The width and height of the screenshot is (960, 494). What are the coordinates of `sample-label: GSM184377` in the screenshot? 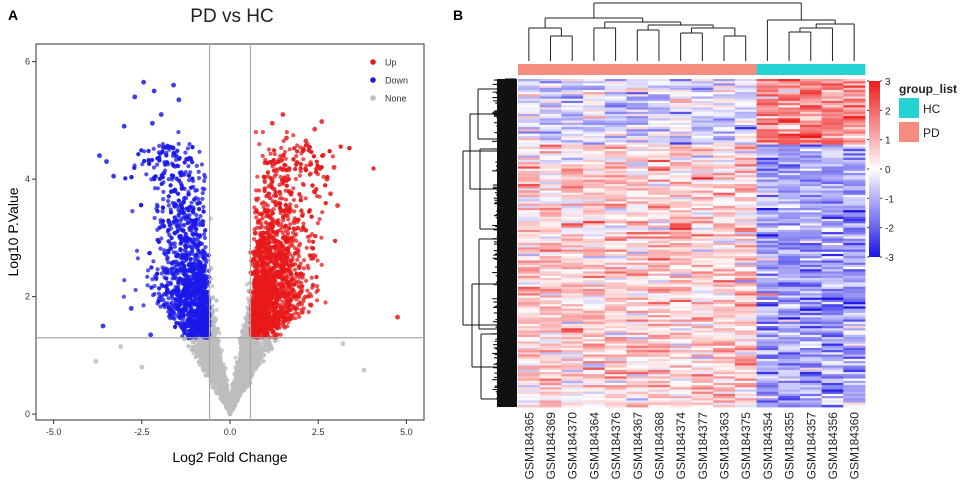 It's located at (703, 446).